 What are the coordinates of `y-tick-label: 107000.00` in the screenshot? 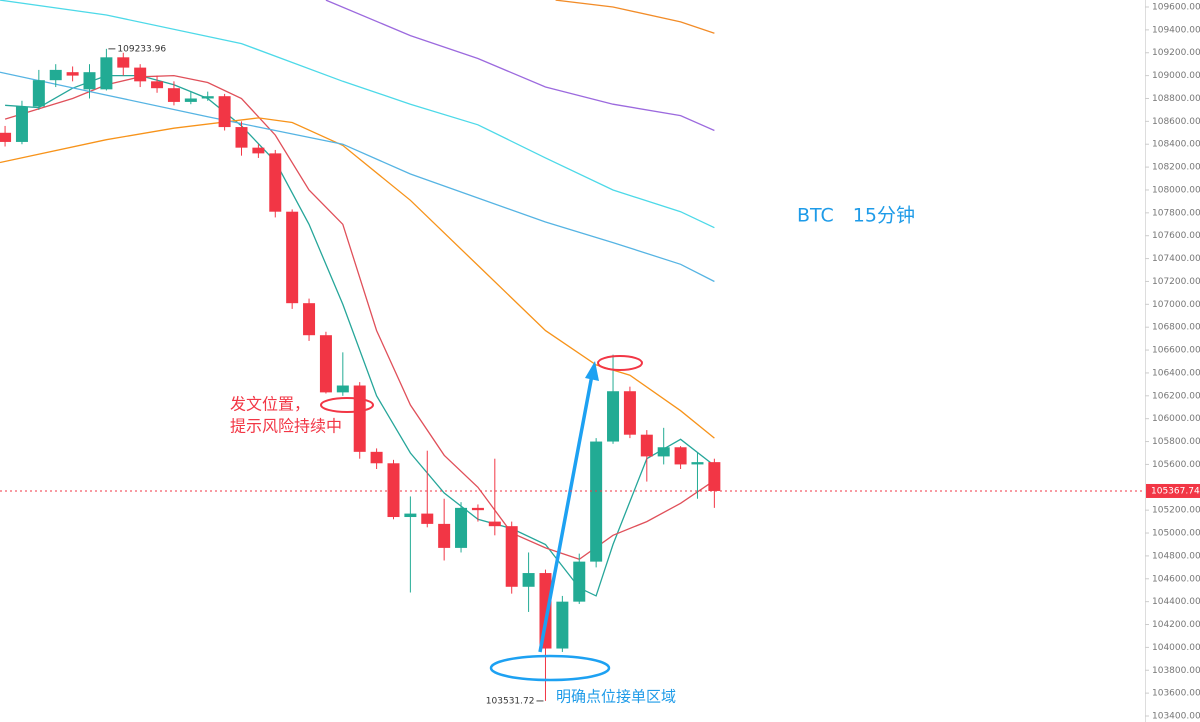 It's located at (1176, 305).